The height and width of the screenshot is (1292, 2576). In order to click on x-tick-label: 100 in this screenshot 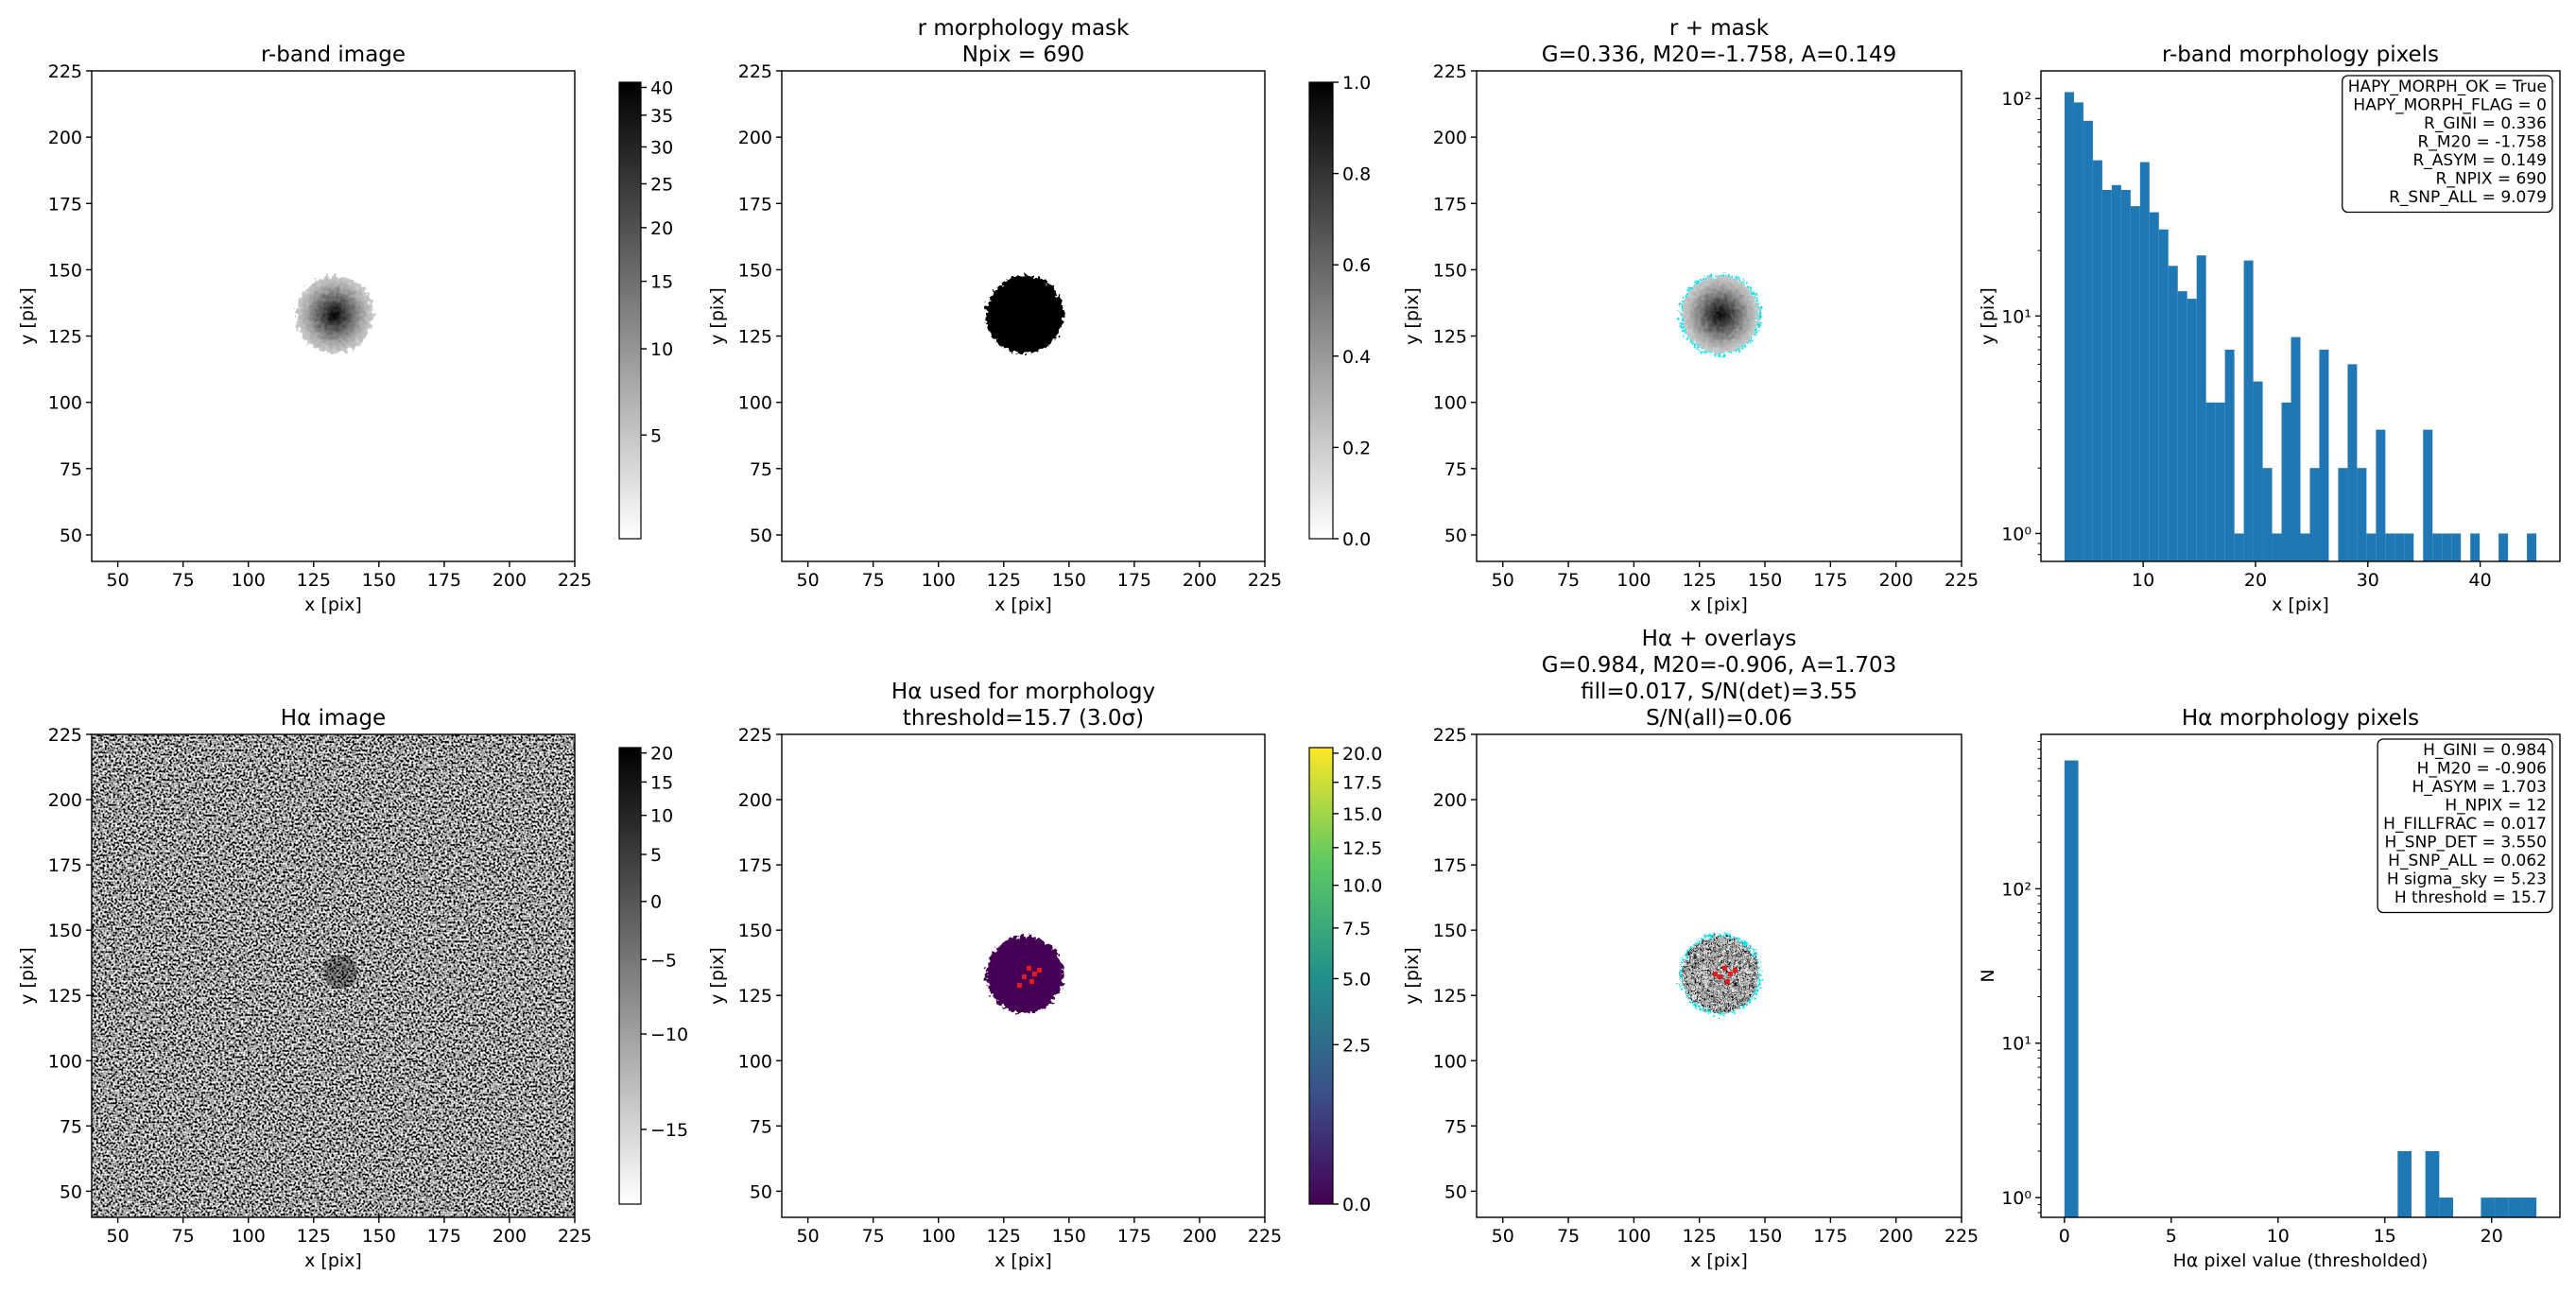, I will do `click(249, 1236)`.